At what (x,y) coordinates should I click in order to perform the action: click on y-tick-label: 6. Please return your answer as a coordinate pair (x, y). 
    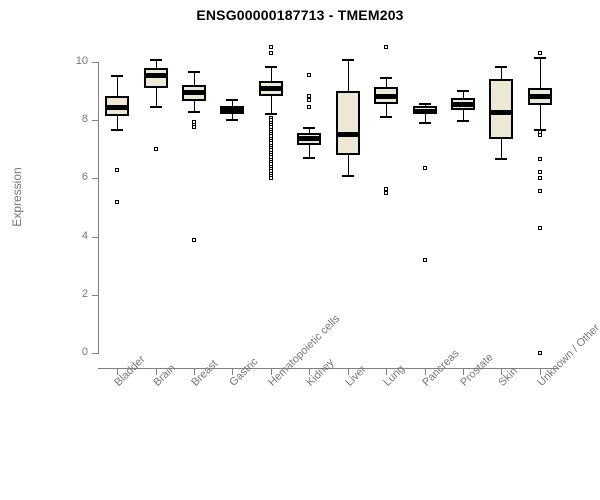
    Looking at the image, I should click on (84, 177).